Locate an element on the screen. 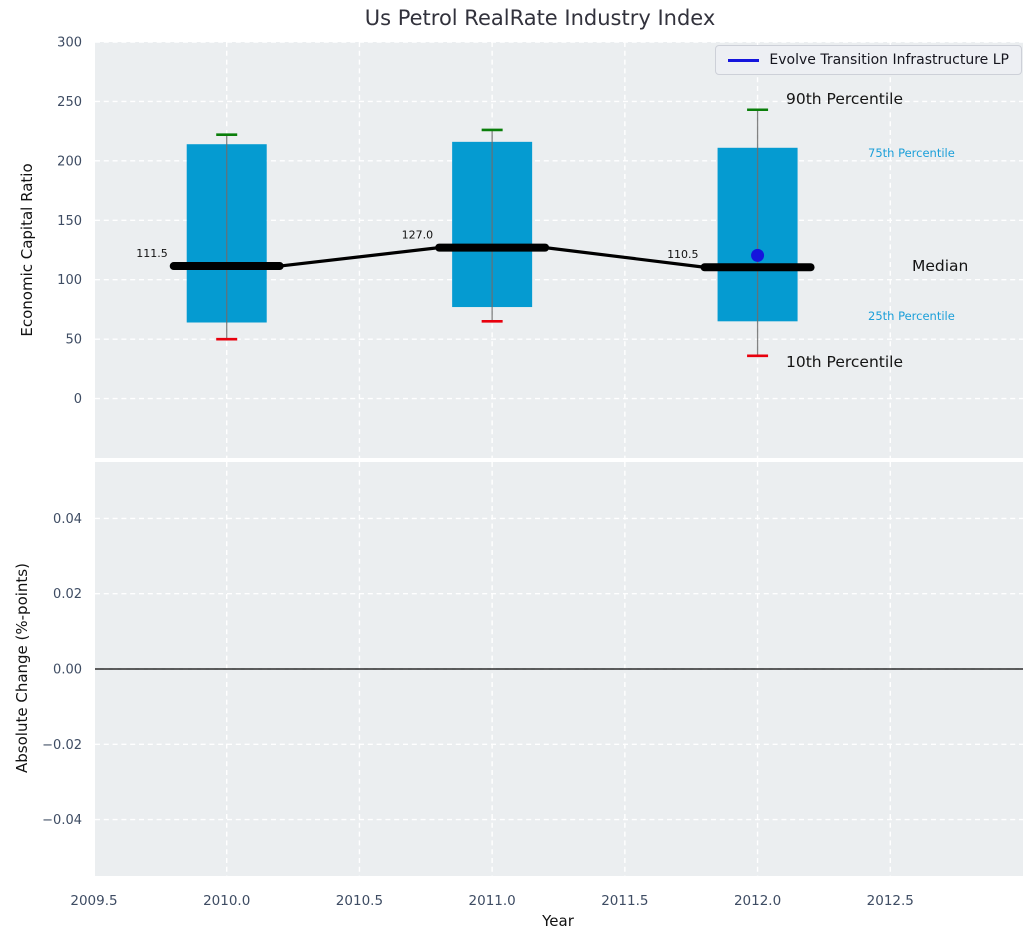 Image resolution: width=1034 pixels, height=942 pixels. x-axis-label: Year is located at coordinates (558, 921).